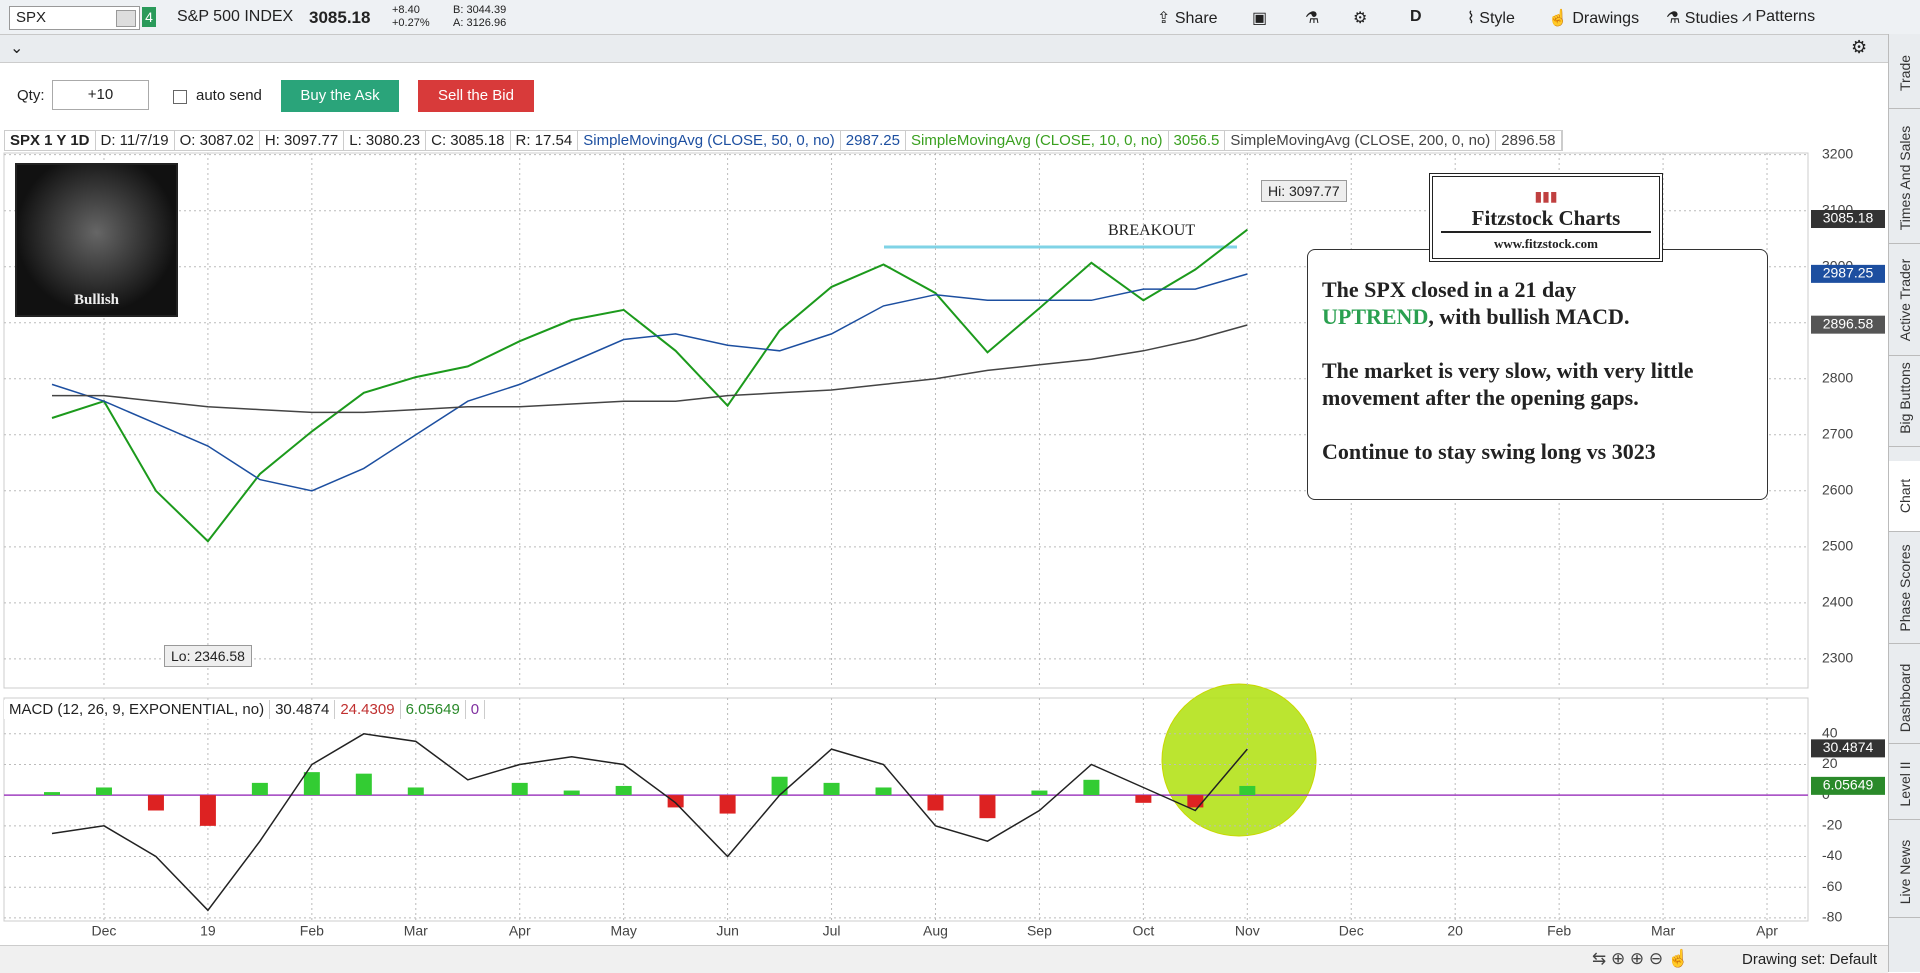 The height and width of the screenshot is (973, 1920). Describe the element at coordinates (1196, 18) in the screenshot. I see `share-label: Share` at that location.